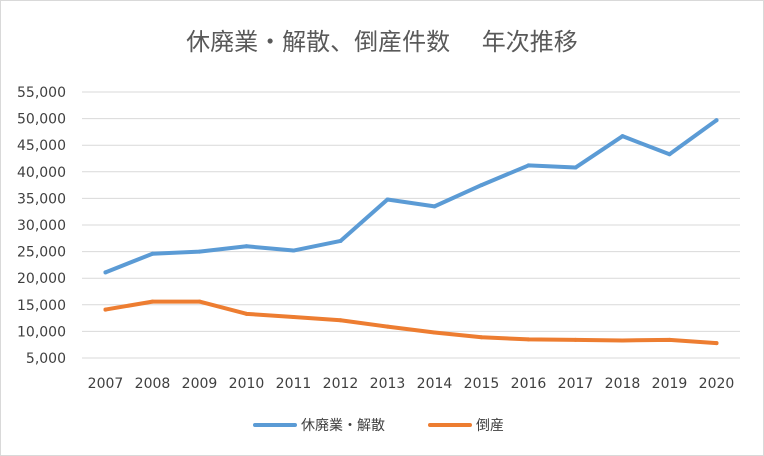  I want to click on legend-label: 休廃業・解散, so click(343, 425).